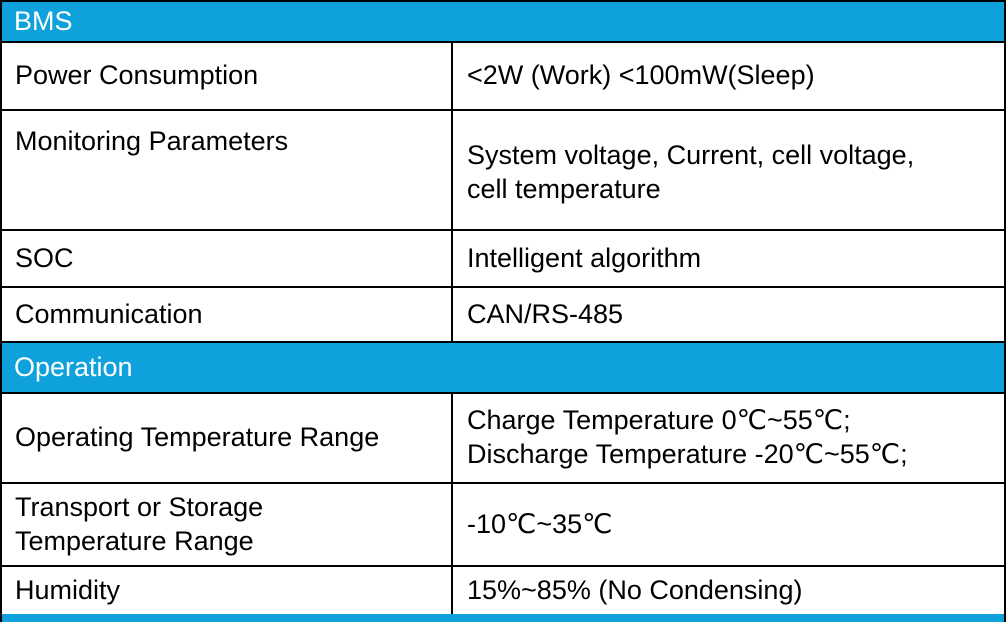 This screenshot has width=1006, height=622. What do you see at coordinates (635, 590) in the screenshot?
I see `row-value-text: 15%~85% (No Condensing)` at bounding box center [635, 590].